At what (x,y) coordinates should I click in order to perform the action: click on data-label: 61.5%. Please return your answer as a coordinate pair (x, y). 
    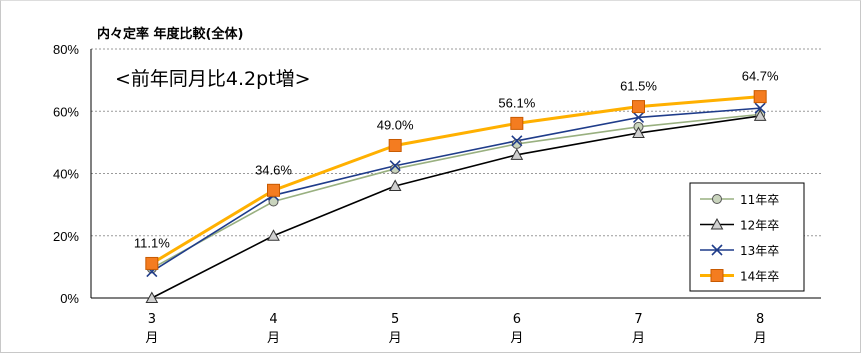
    Looking at the image, I should click on (638, 86).